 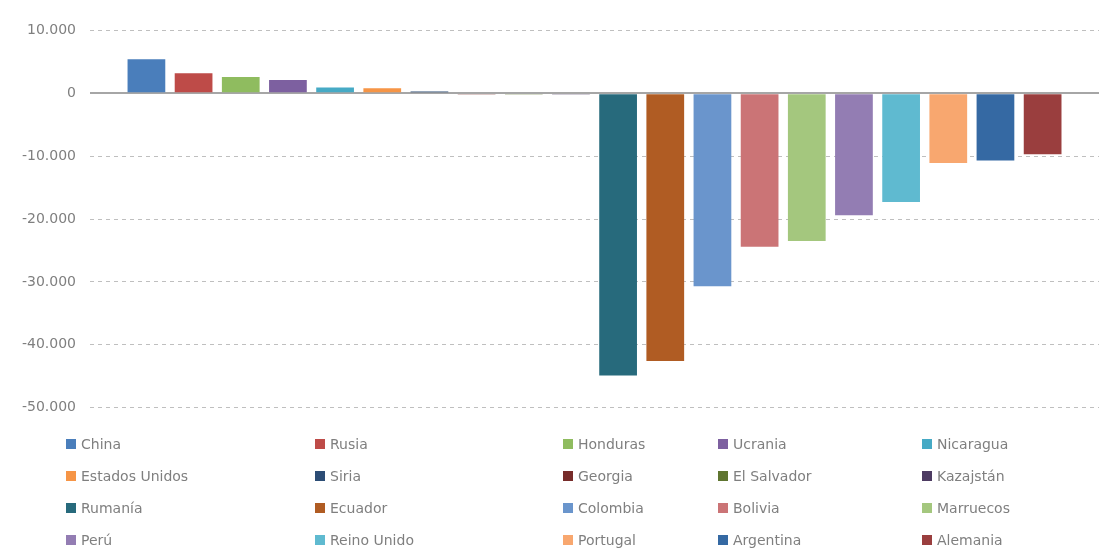 What do you see at coordinates (52, 29) in the screenshot?
I see `y-tick-label: 10.000` at bounding box center [52, 29].